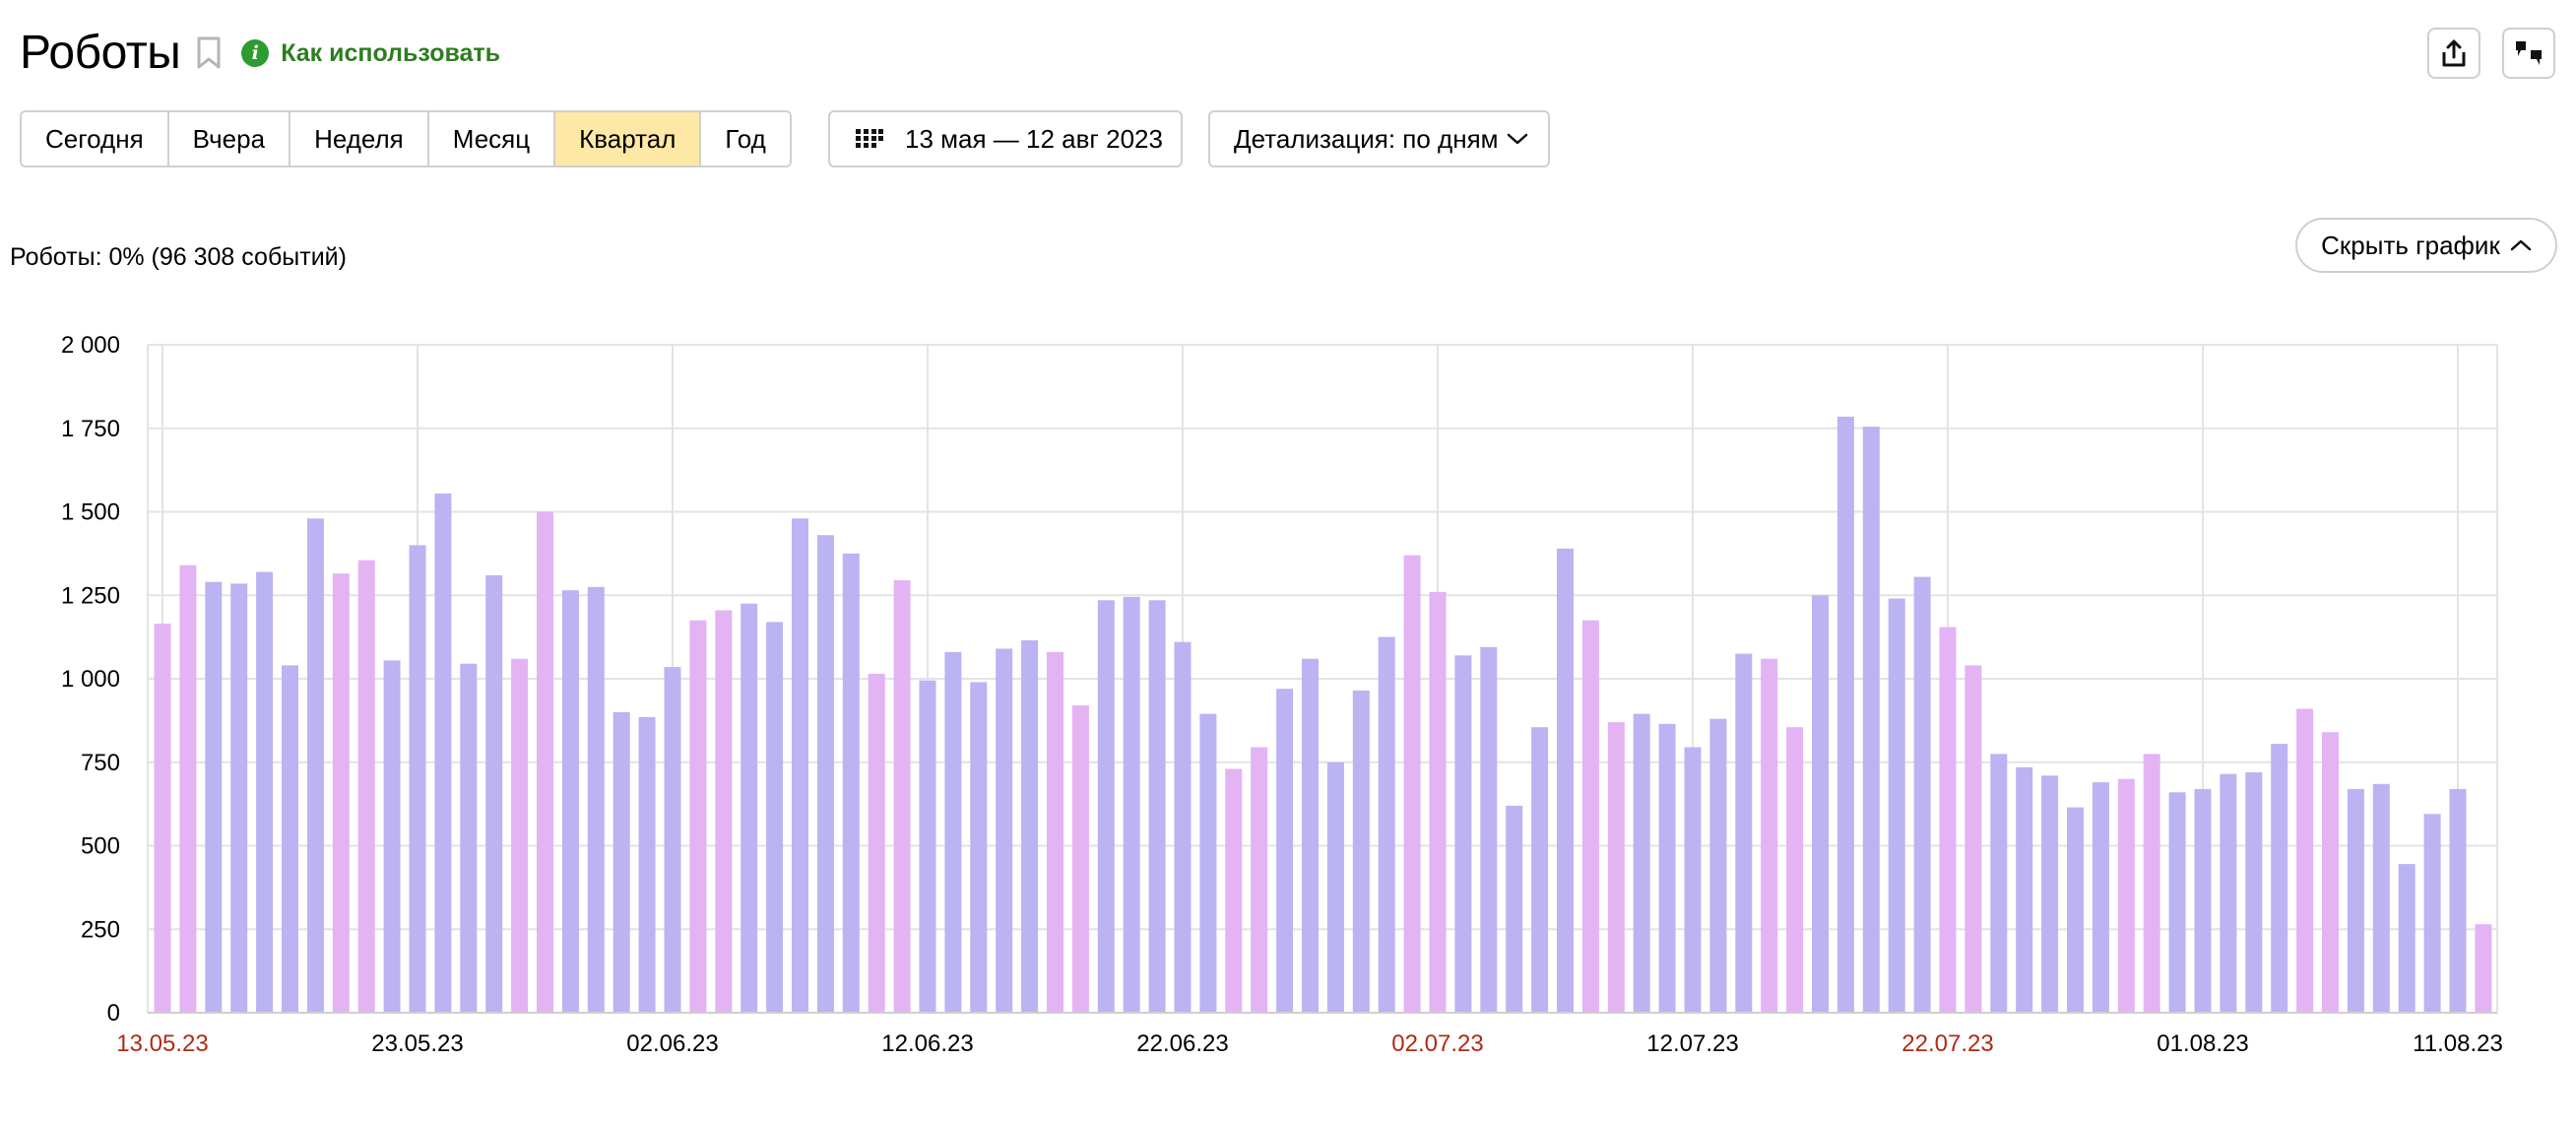 The height and width of the screenshot is (1127, 2576). Describe the element at coordinates (90, 512) in the screenshot. I see `y-tick-label: 1 500` at that location.